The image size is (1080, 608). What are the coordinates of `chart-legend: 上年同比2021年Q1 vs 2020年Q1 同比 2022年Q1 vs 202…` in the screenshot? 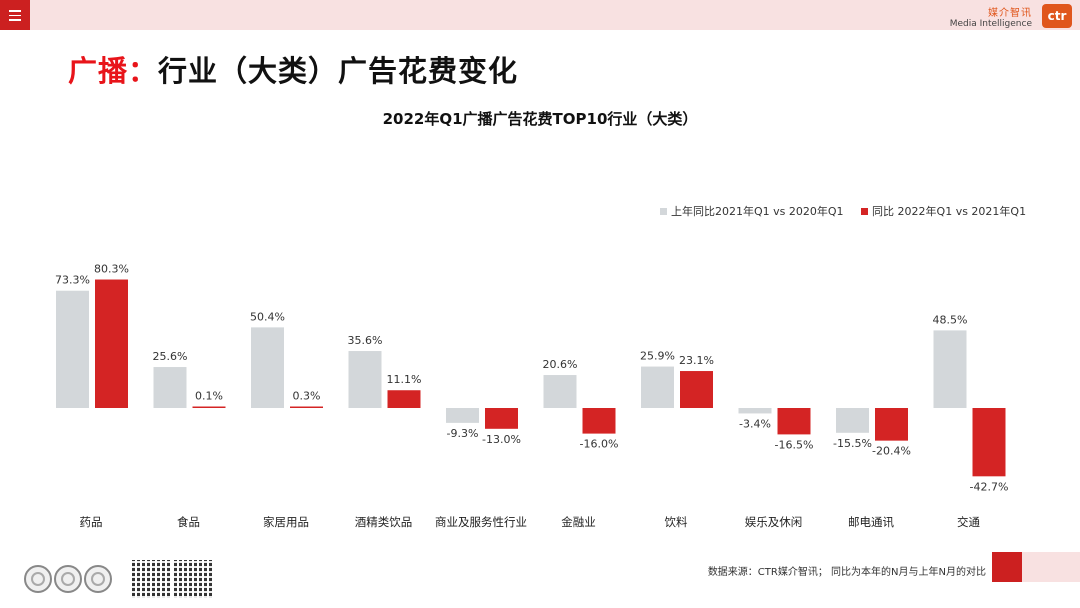 It's located at (850, 211).